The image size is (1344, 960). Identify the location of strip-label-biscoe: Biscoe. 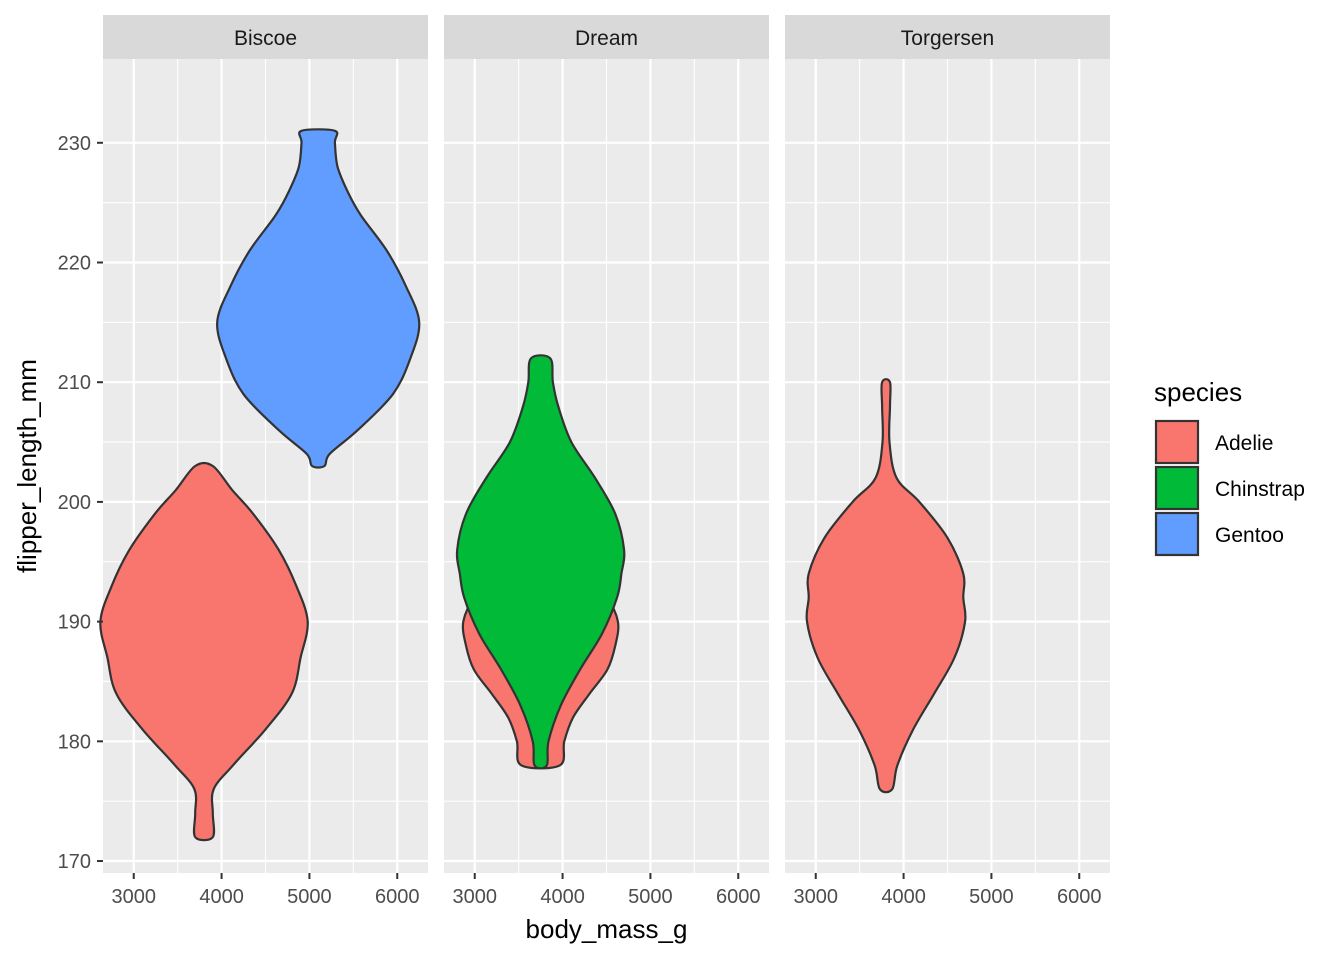
(265, 38).